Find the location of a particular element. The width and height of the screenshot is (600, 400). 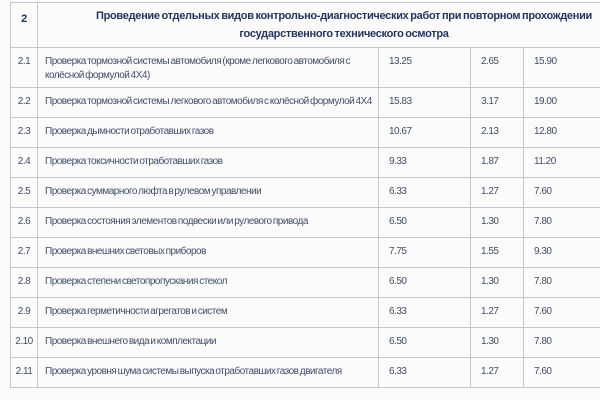

row-value-1: 13.25 is located at coordinates (424, 67).